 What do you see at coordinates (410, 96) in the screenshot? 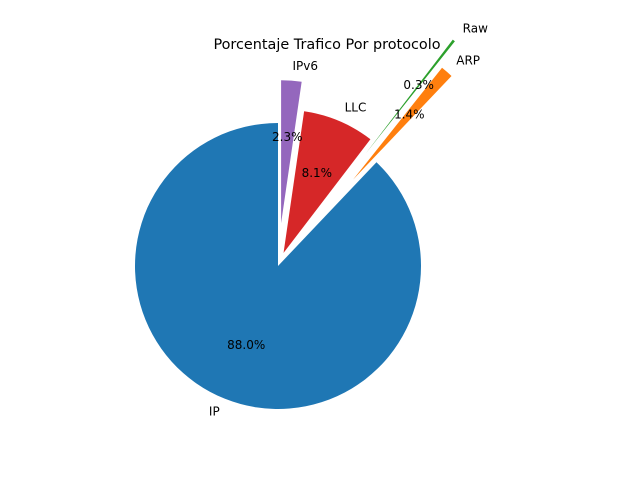
I see `pie-slice-raw` at bounding box center [410, 96].